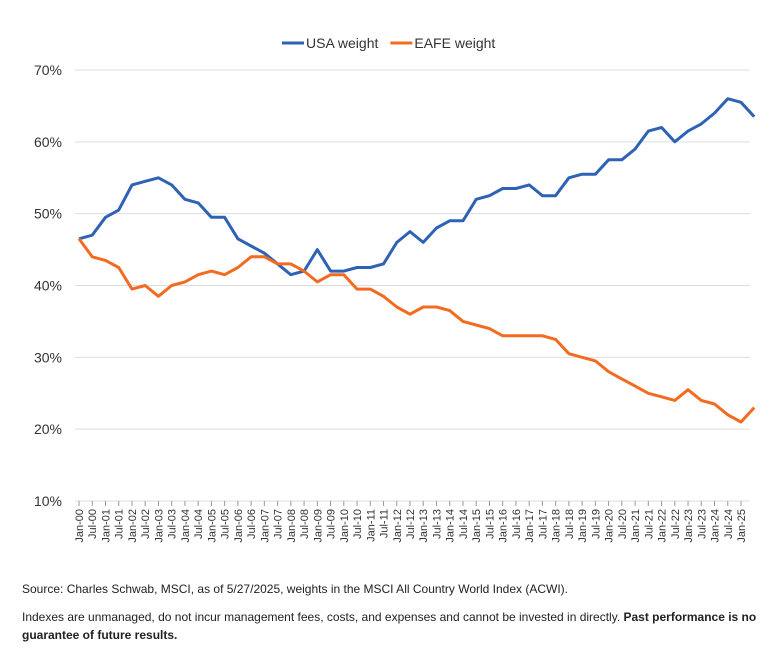 The image size is (782, 664). I want to click on x-tick-label: Jan-22, so click(663, 526).